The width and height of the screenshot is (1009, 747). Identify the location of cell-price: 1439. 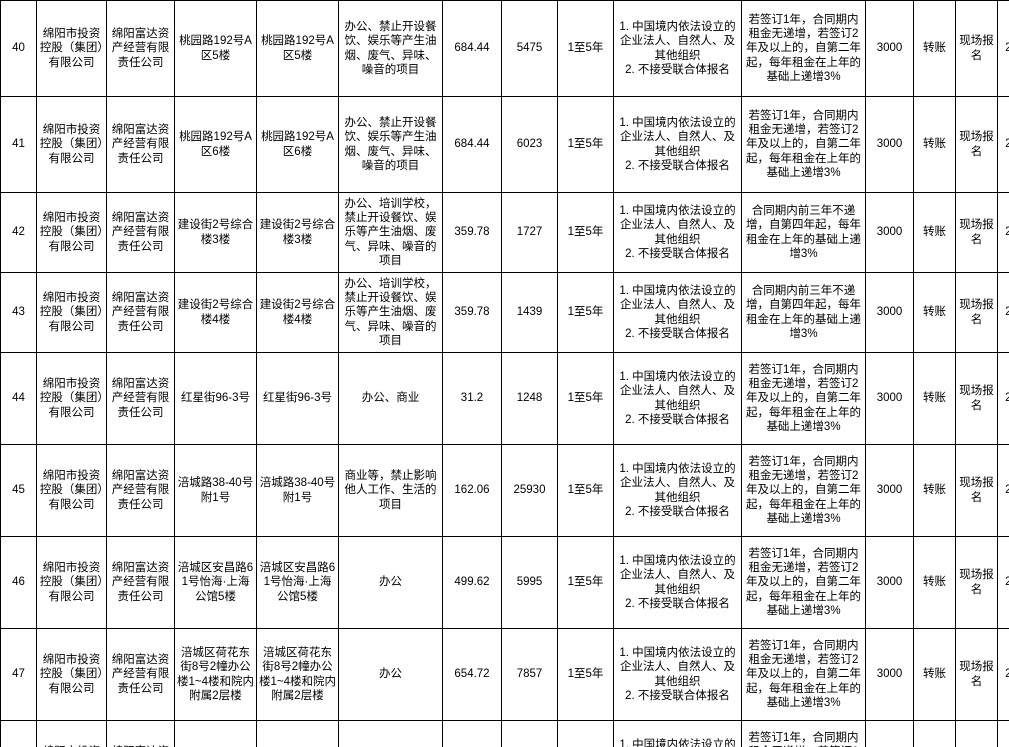
(529, 312).